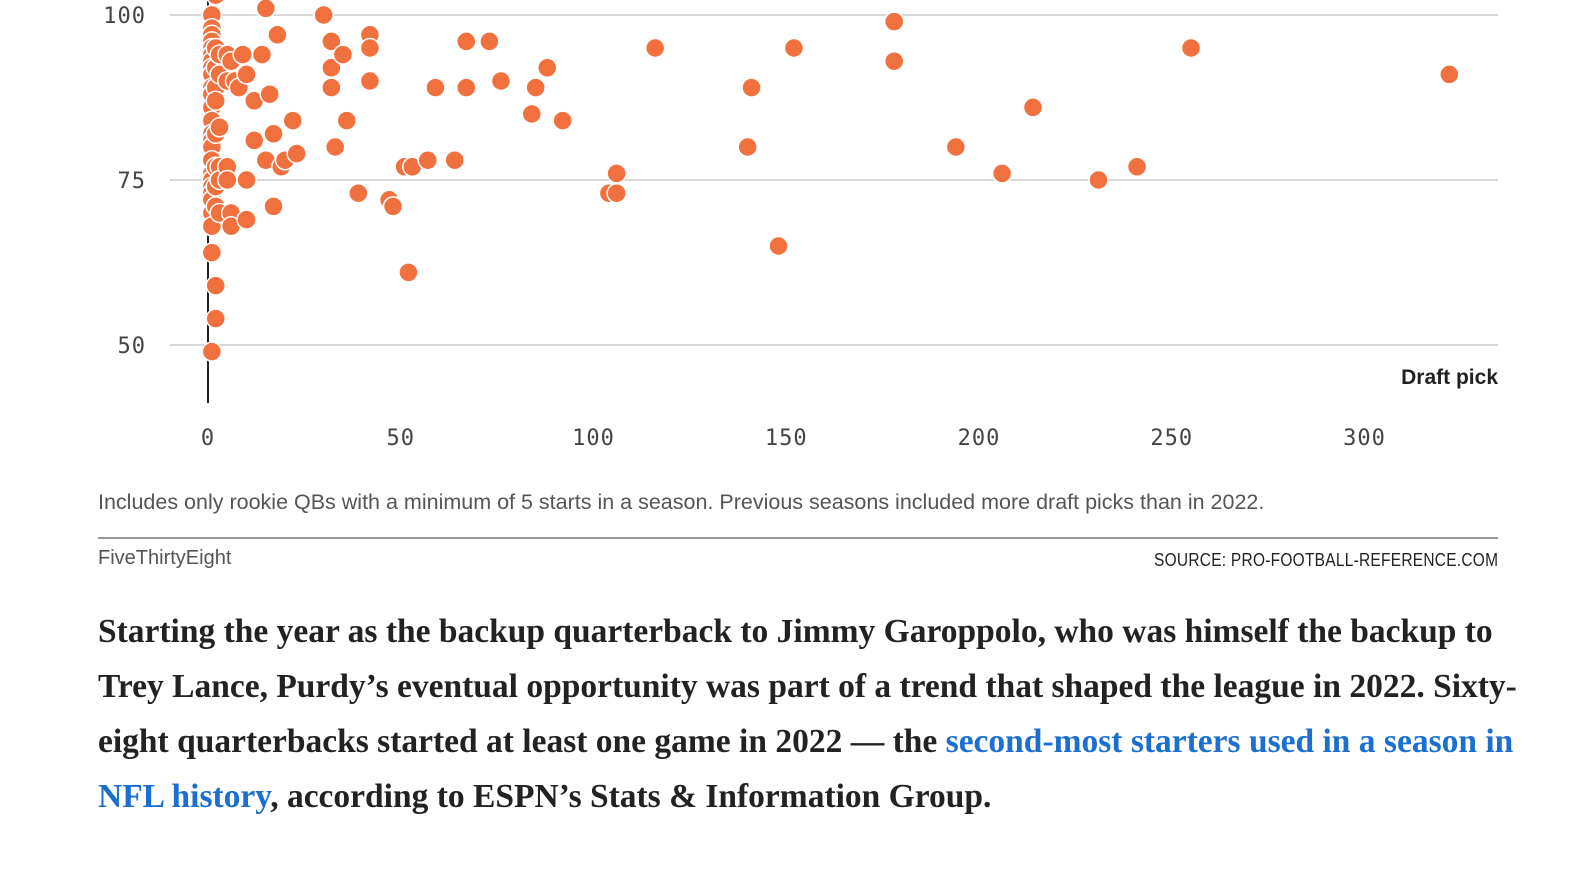 Image resolution: width=1592 pixels, height=895 pixels. I want to click on brand-credit: FiveThirtyEight, so click(165, 558).